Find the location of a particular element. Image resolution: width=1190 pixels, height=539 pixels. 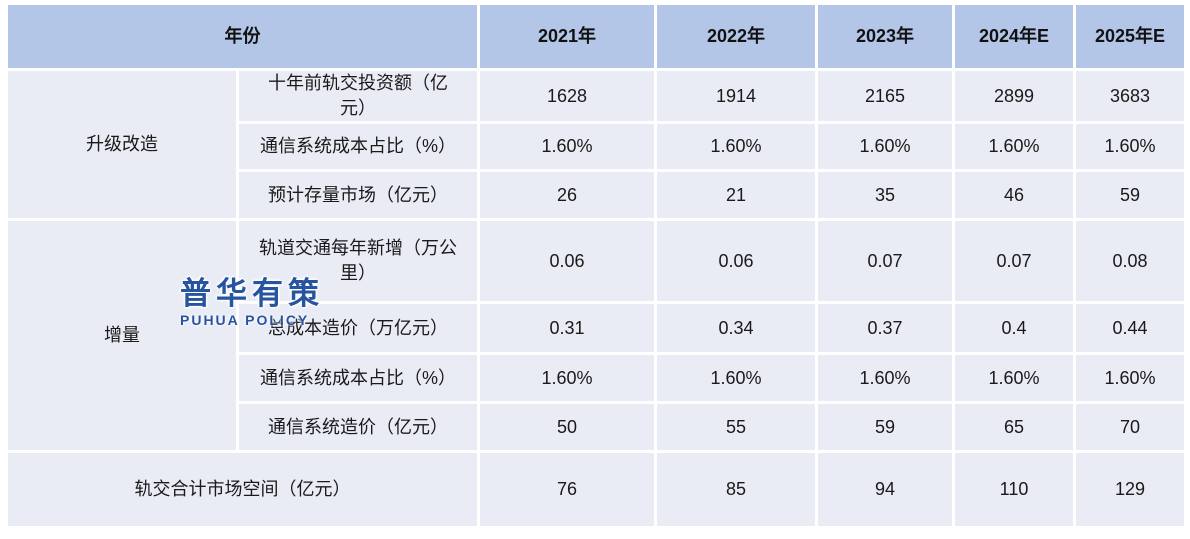

value-cell: 70 is located at coordinates (1130, 427).